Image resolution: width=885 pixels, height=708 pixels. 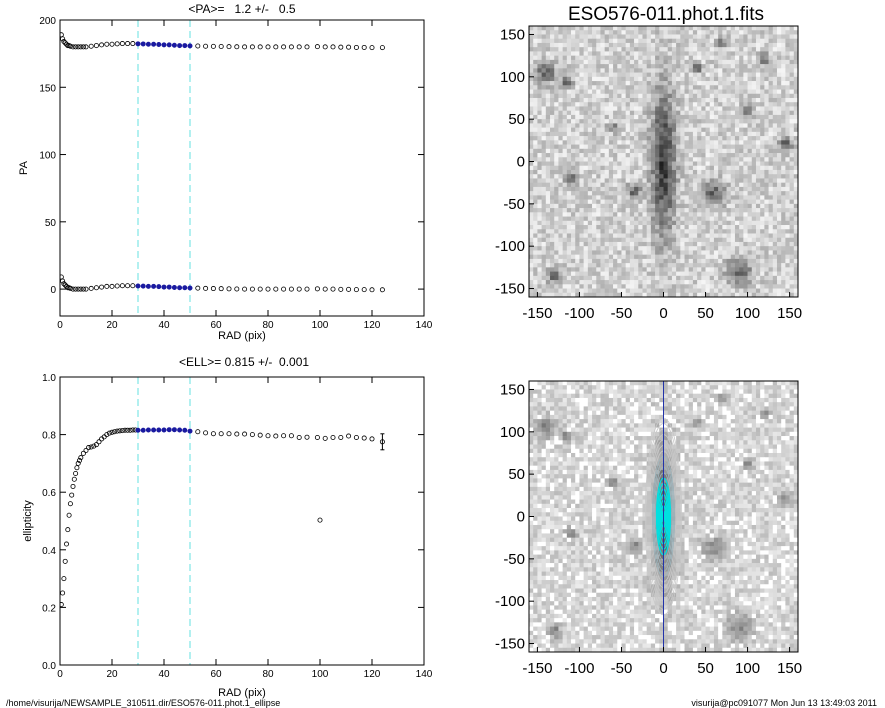 What do you see at coordinates (512, 34) in the screenshot?
I see `y-tick-label: 150` at bounding box center [512, 34].